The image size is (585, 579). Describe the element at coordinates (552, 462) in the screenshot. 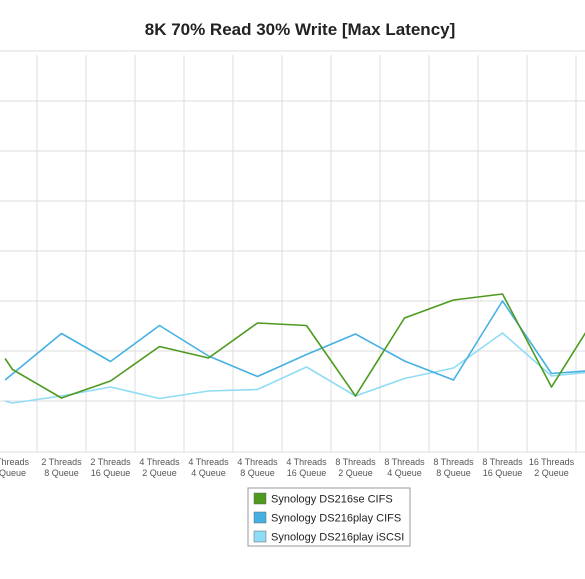

I see `x-tick-label: 16 Threads` at that location.